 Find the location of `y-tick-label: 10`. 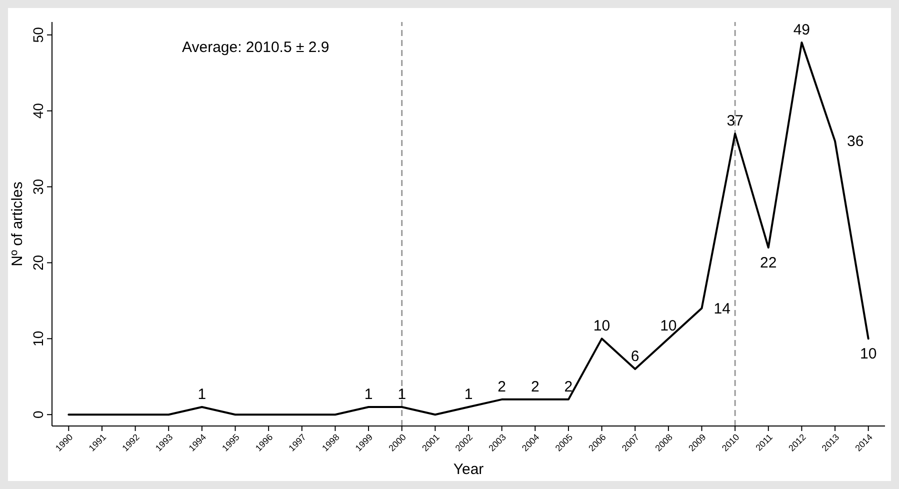

y-tick-label: 10 is located at coordinates (38, 338).